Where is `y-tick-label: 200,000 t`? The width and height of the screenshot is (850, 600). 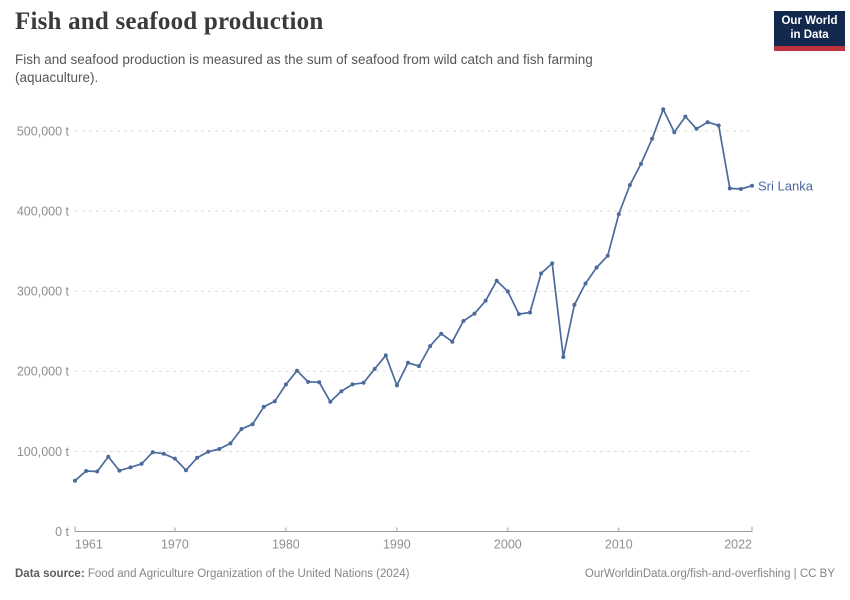
y-tick-label: 200,000 t is located at coordinates (43, 372).